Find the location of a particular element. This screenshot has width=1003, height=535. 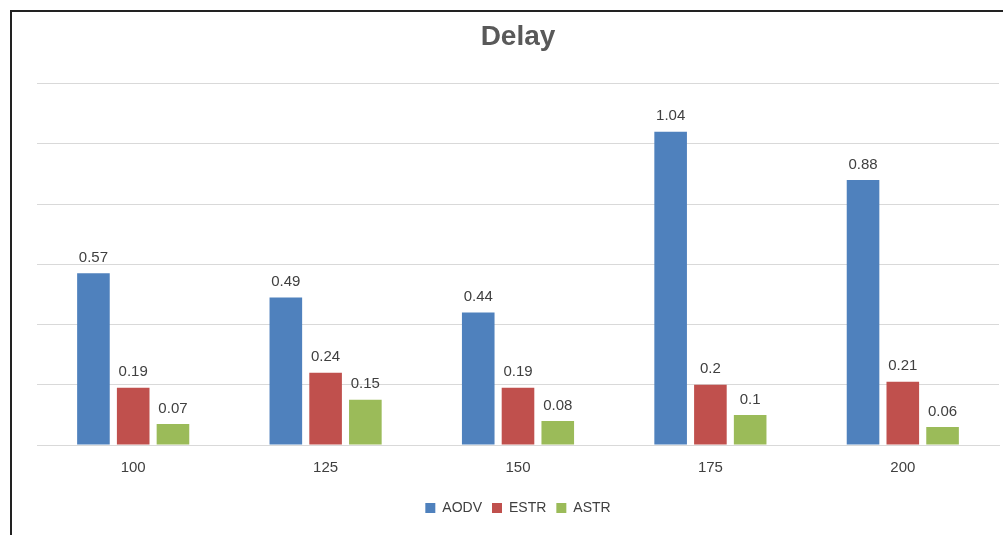

data-label: 0.15 is located at coordinates (365, 383).